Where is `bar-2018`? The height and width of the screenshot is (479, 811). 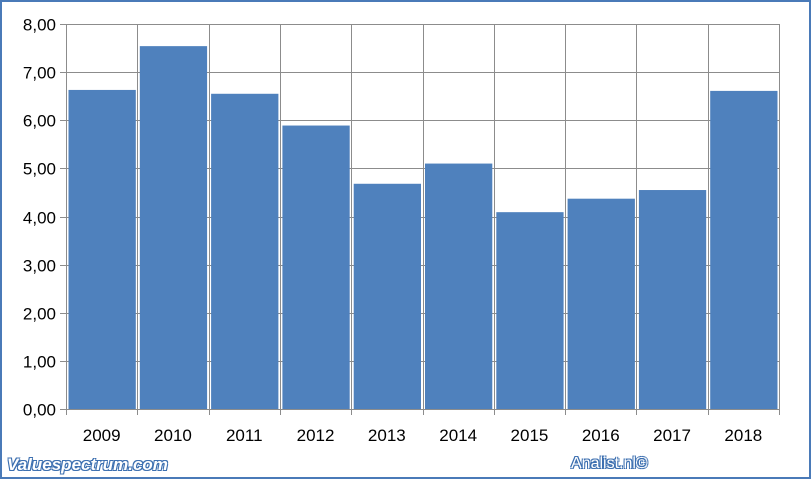 bar-2018 is located at coordinates (744, 250).